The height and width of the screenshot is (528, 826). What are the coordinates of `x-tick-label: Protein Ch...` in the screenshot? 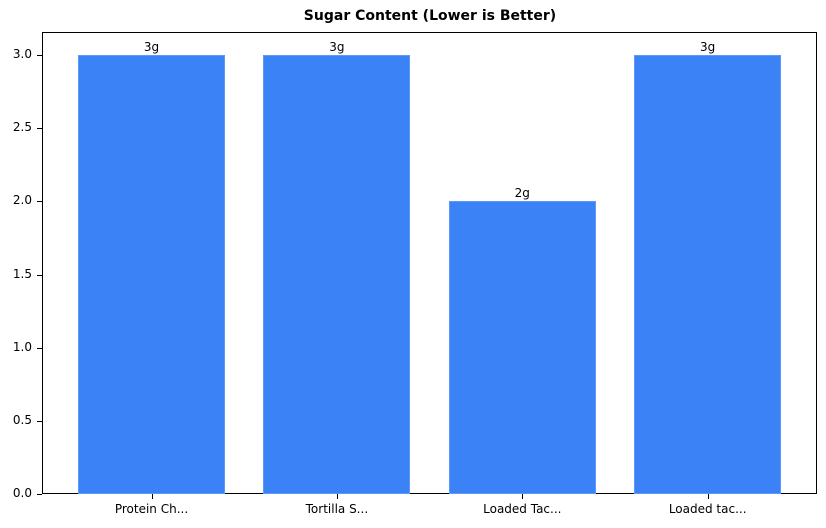 It's located at (151, 509).